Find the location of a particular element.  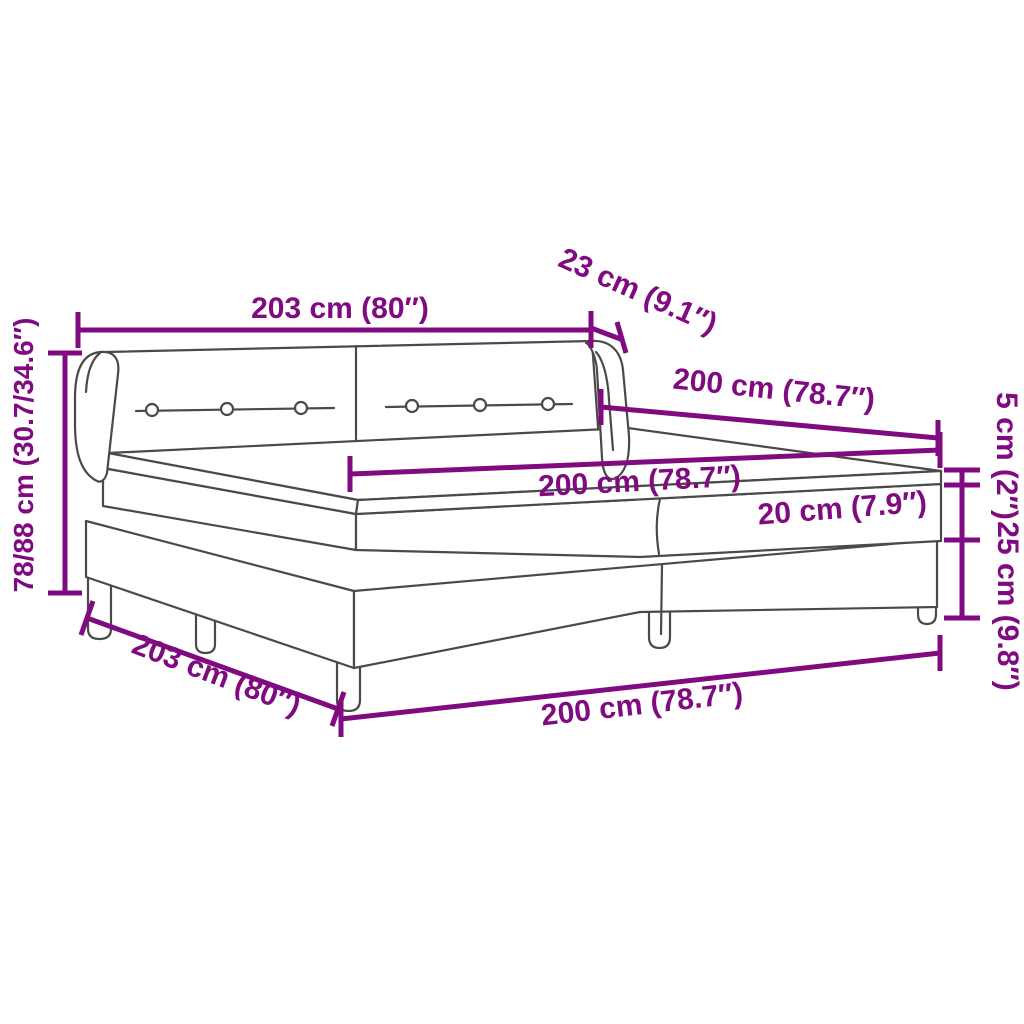

label-bed-length: 200 cm (78.7″) is located at coordinates (773, 390).